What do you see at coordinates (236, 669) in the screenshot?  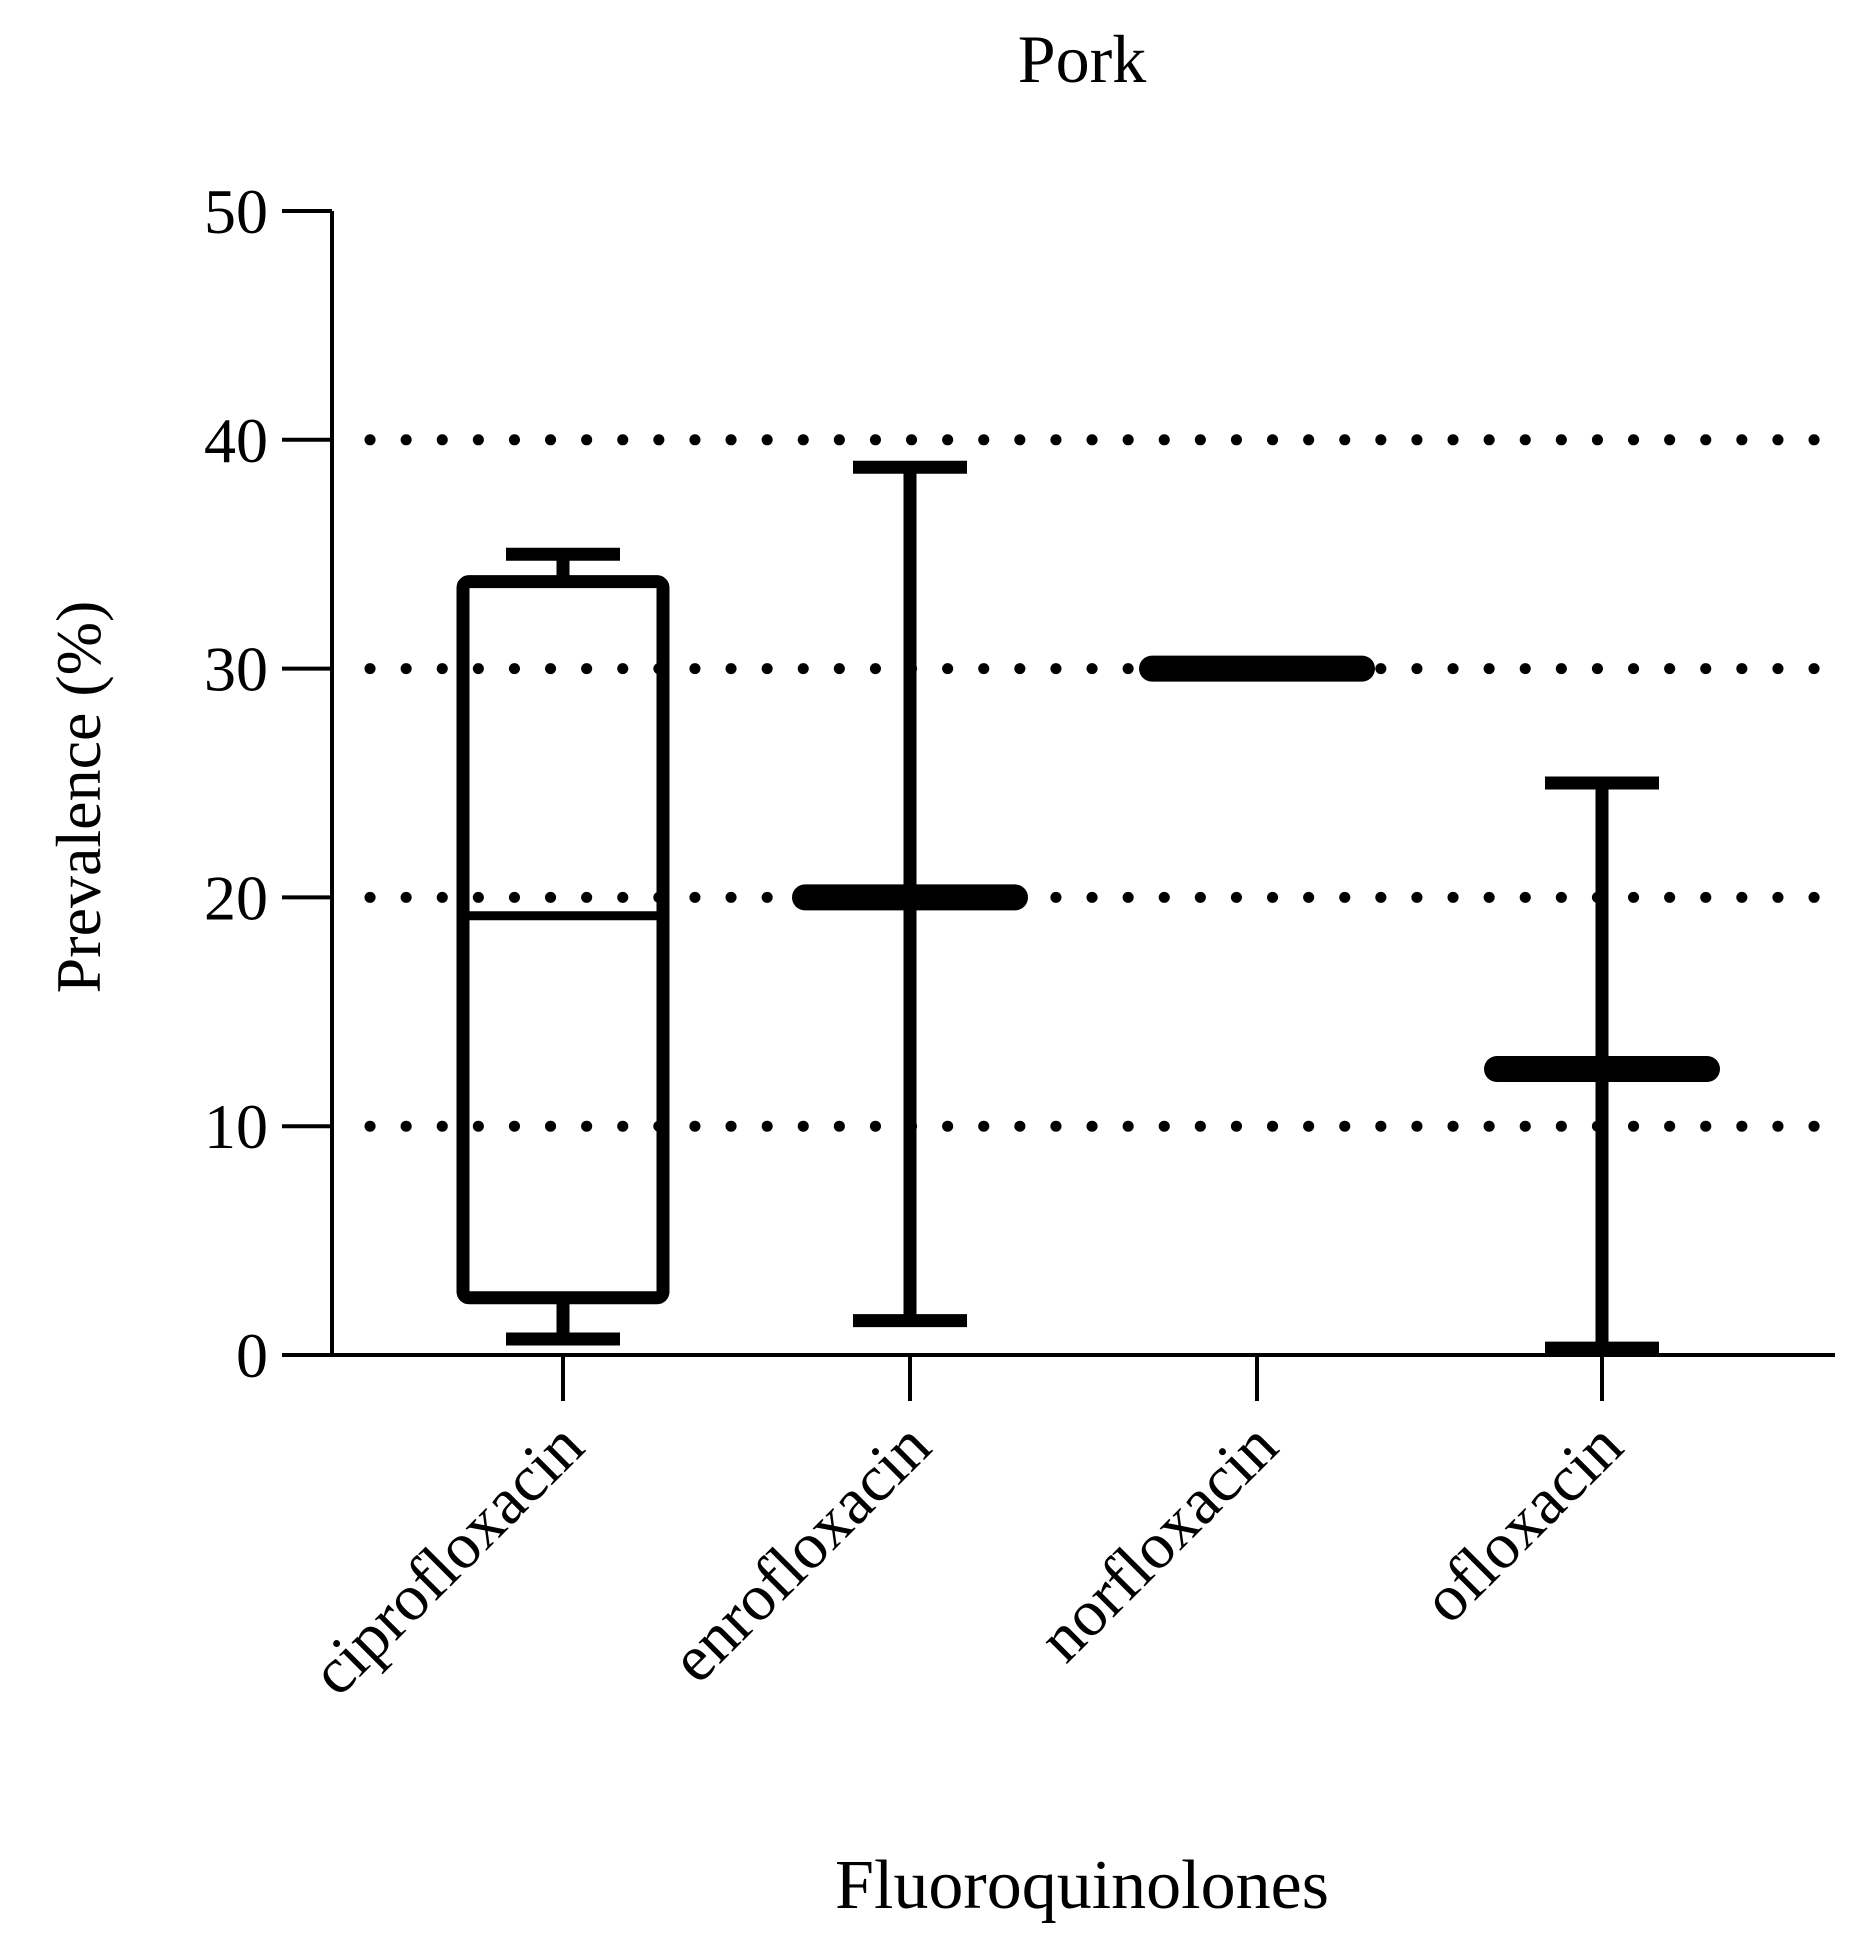 I see `y-tick-label: 30` at bounding box center [236, 669].